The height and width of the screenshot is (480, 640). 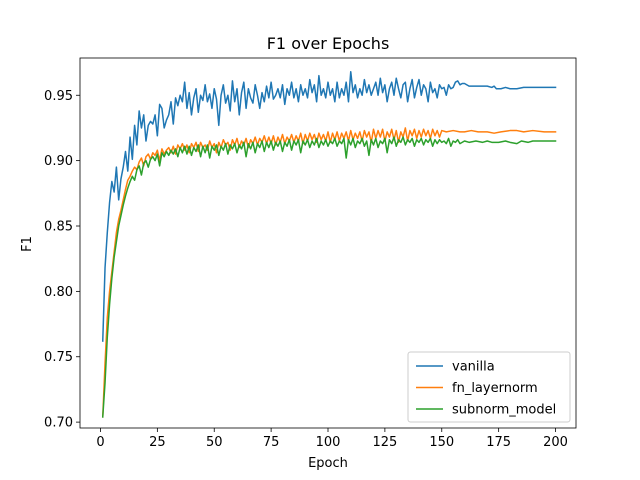 I want to click on x-axis: 0 25 50 75 100 125 150 175 200, so click(x=332, y=439).